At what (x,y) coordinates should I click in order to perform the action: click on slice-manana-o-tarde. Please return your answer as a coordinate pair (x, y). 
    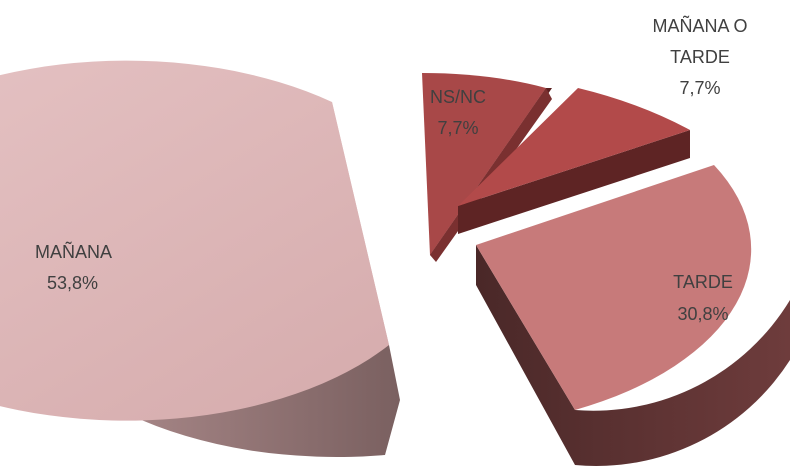
    Looking at the image, I should click on (574, 161).